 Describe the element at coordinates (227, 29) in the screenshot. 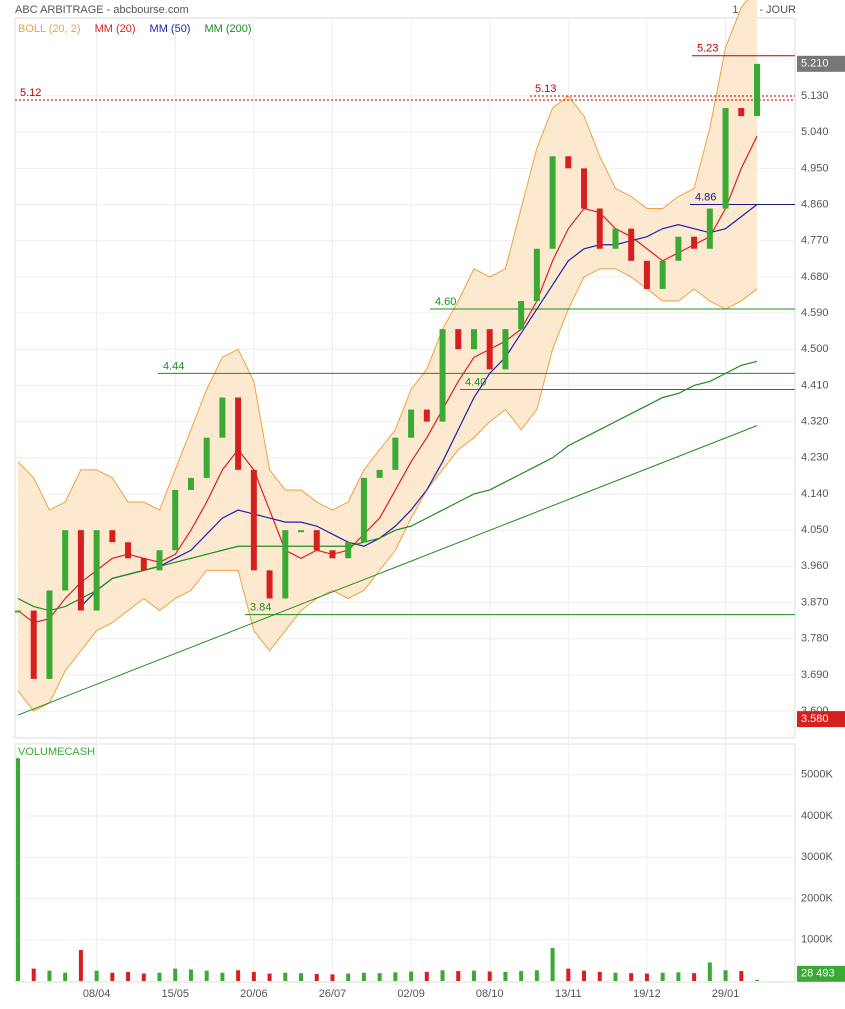

I see `legend-entry: MM (200)` at that location.